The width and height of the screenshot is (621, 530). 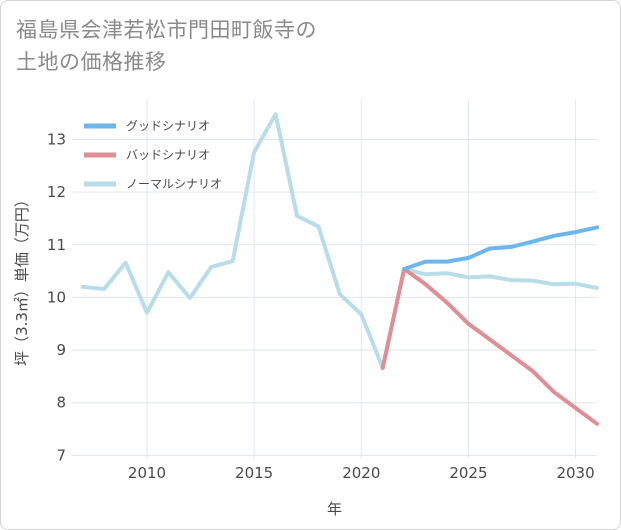 What do you see at coordinates (56, 139) in the screenshot?
I see `y-tick-label: 13` at bounding box center [56, 139].